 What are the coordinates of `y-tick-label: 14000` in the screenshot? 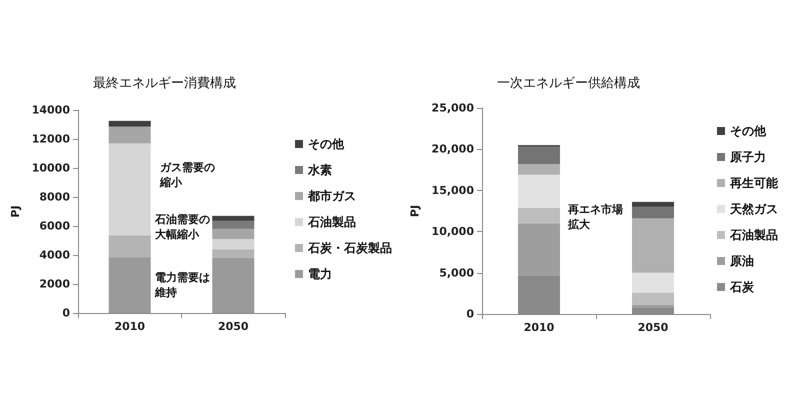 It's located at (51, 110).